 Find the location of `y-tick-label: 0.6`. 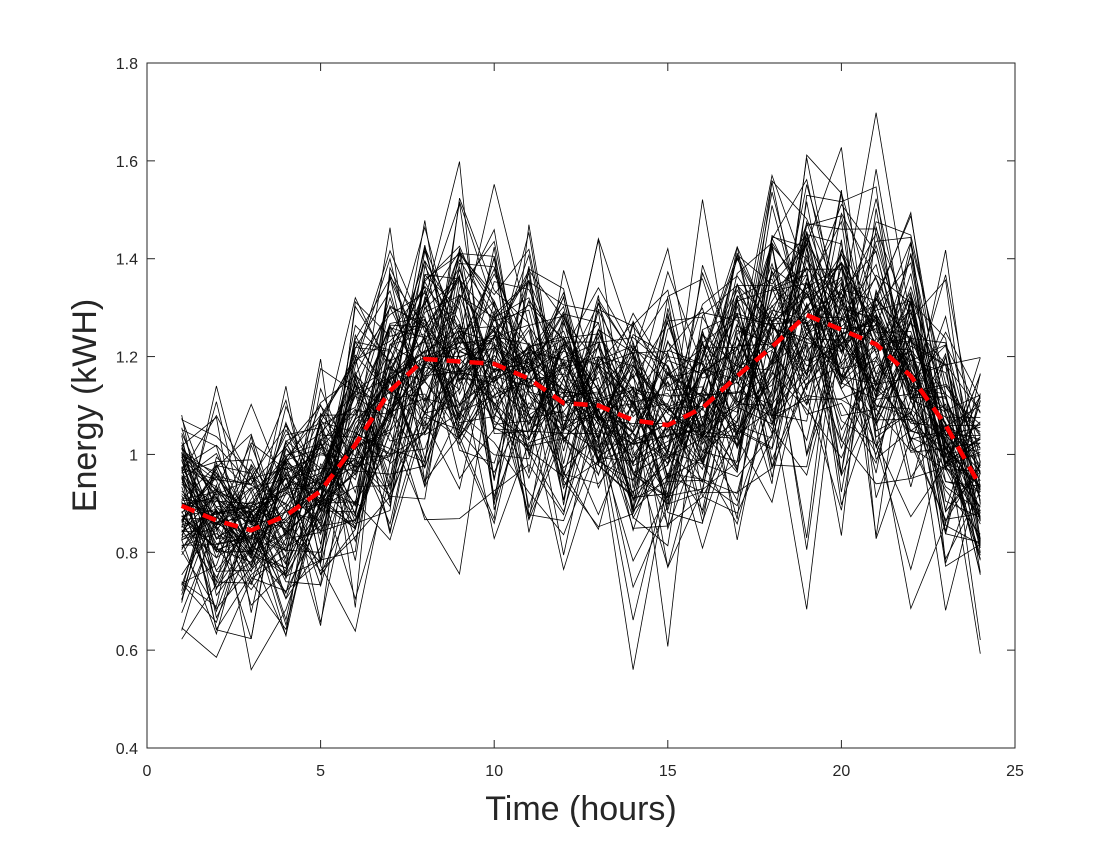

y-tick-label: 0.6 is located at coordinates (127, 651).